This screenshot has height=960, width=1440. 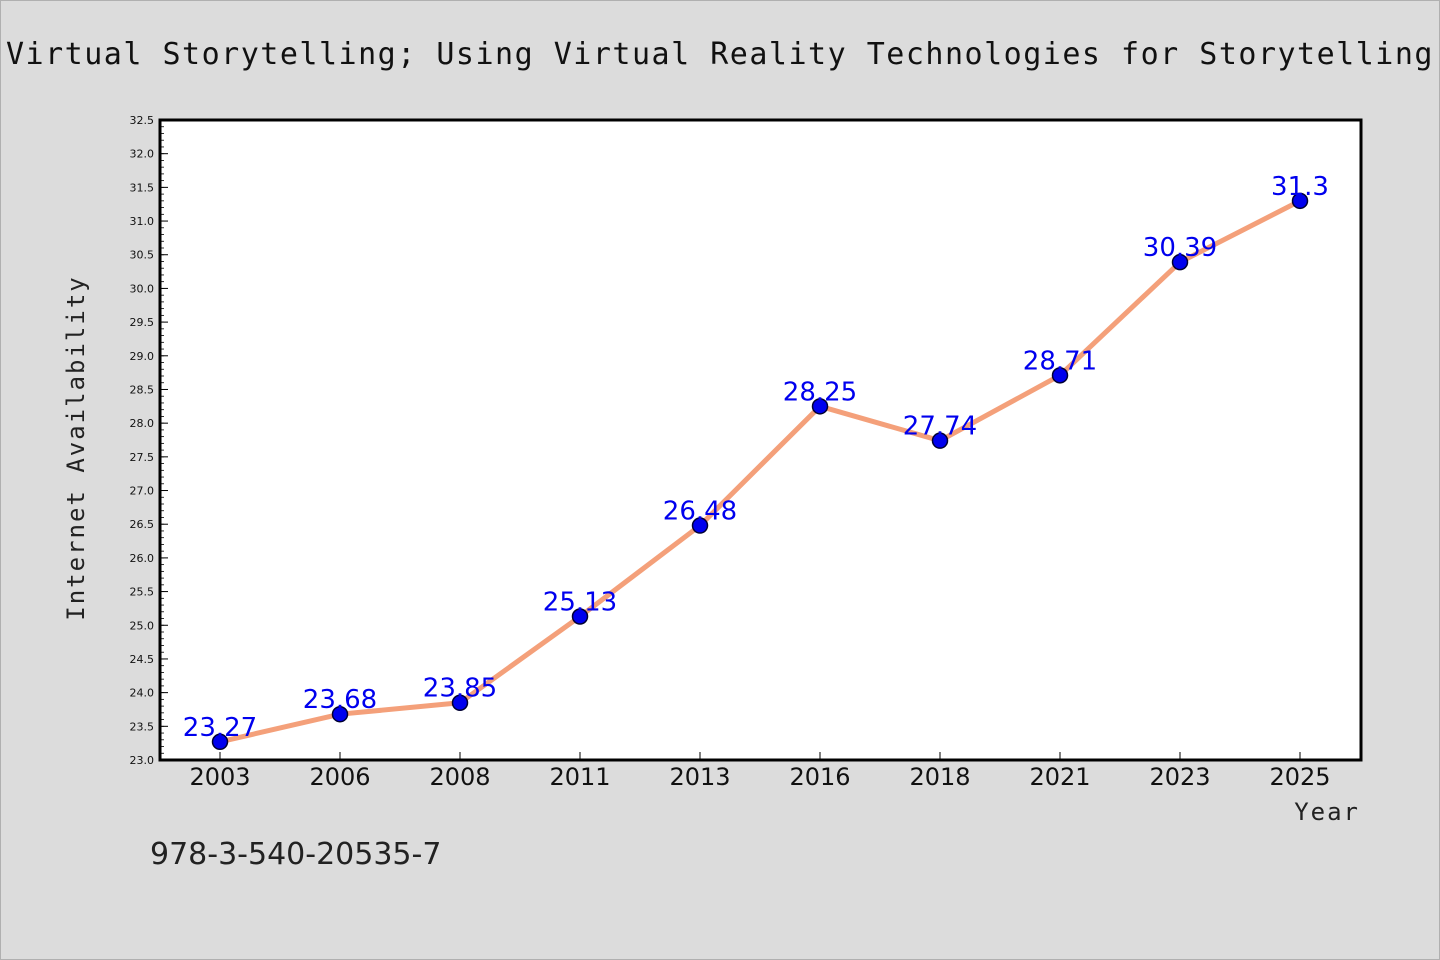 What do you see at coordinates (142, 423) in the screenshot?
I see `y-tick-label: 28.0` at bounding box center [142, 423].